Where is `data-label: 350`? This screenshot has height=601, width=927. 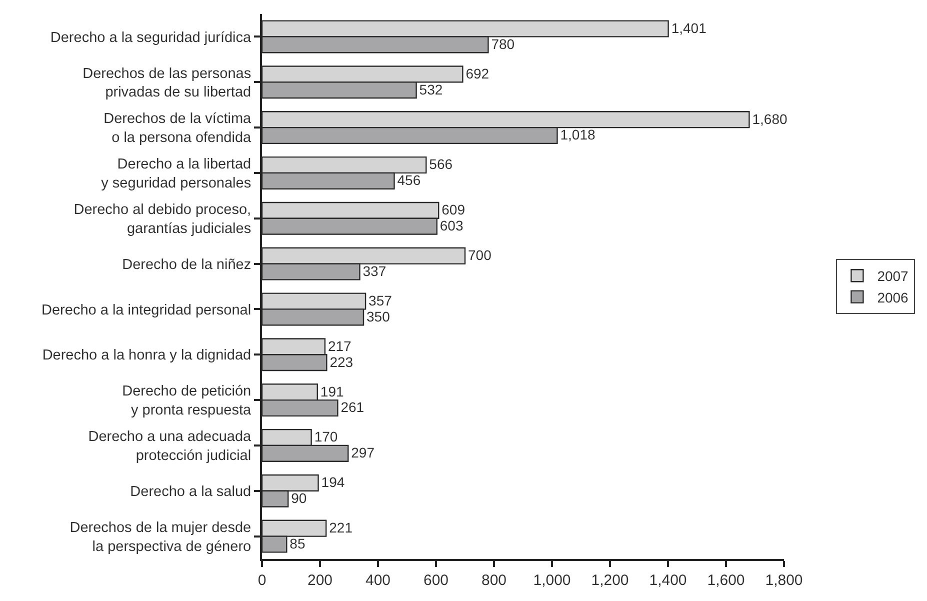 data-label: 350 is located at coordinates (378, 316).